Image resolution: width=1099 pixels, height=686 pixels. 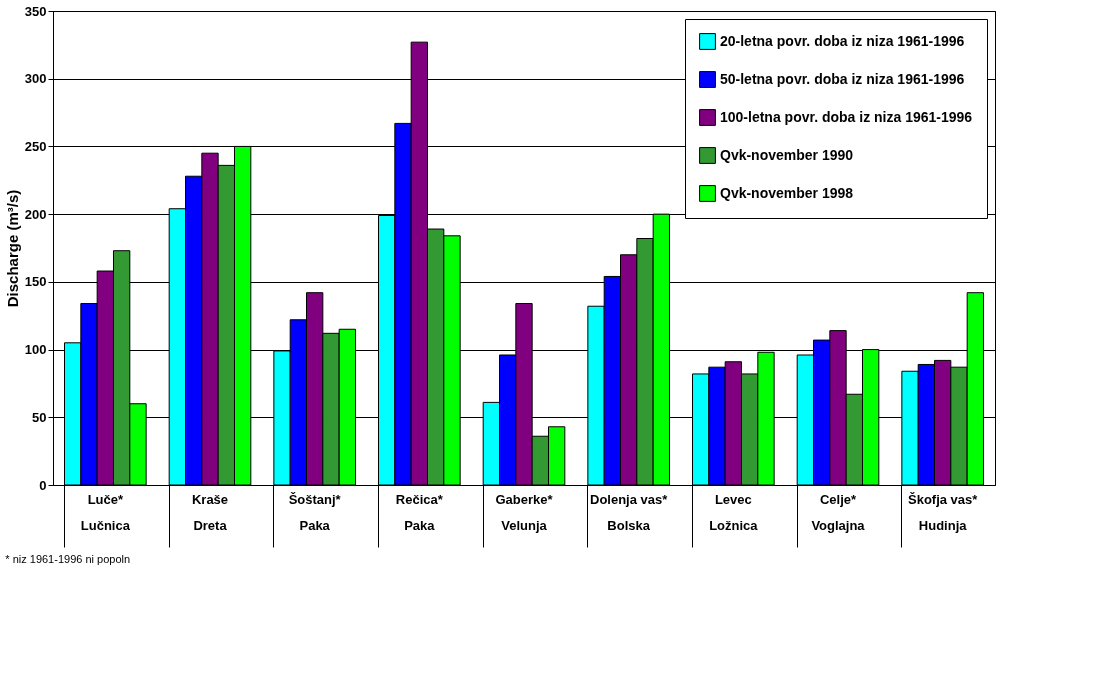 What do you see at coordinates (35, 282) in the screenshot?
I see `y-tick-label: 150` at bounding box center [35, 282].